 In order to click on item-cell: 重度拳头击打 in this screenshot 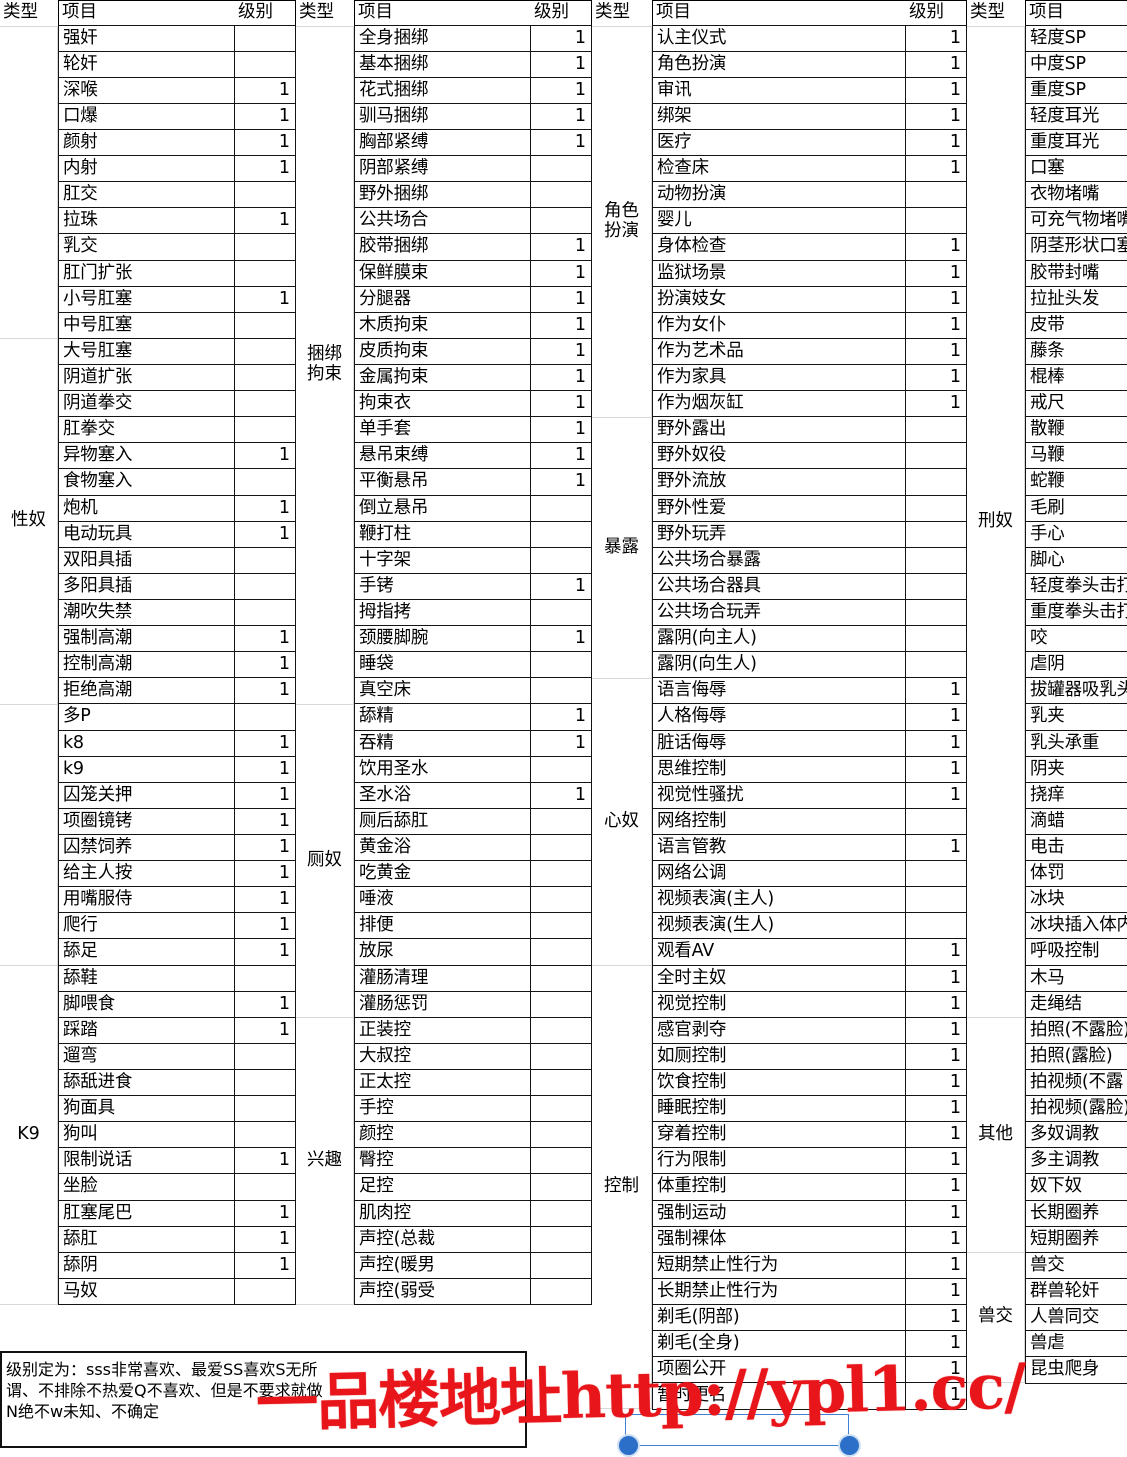, I will do `click(1076, 613)`.